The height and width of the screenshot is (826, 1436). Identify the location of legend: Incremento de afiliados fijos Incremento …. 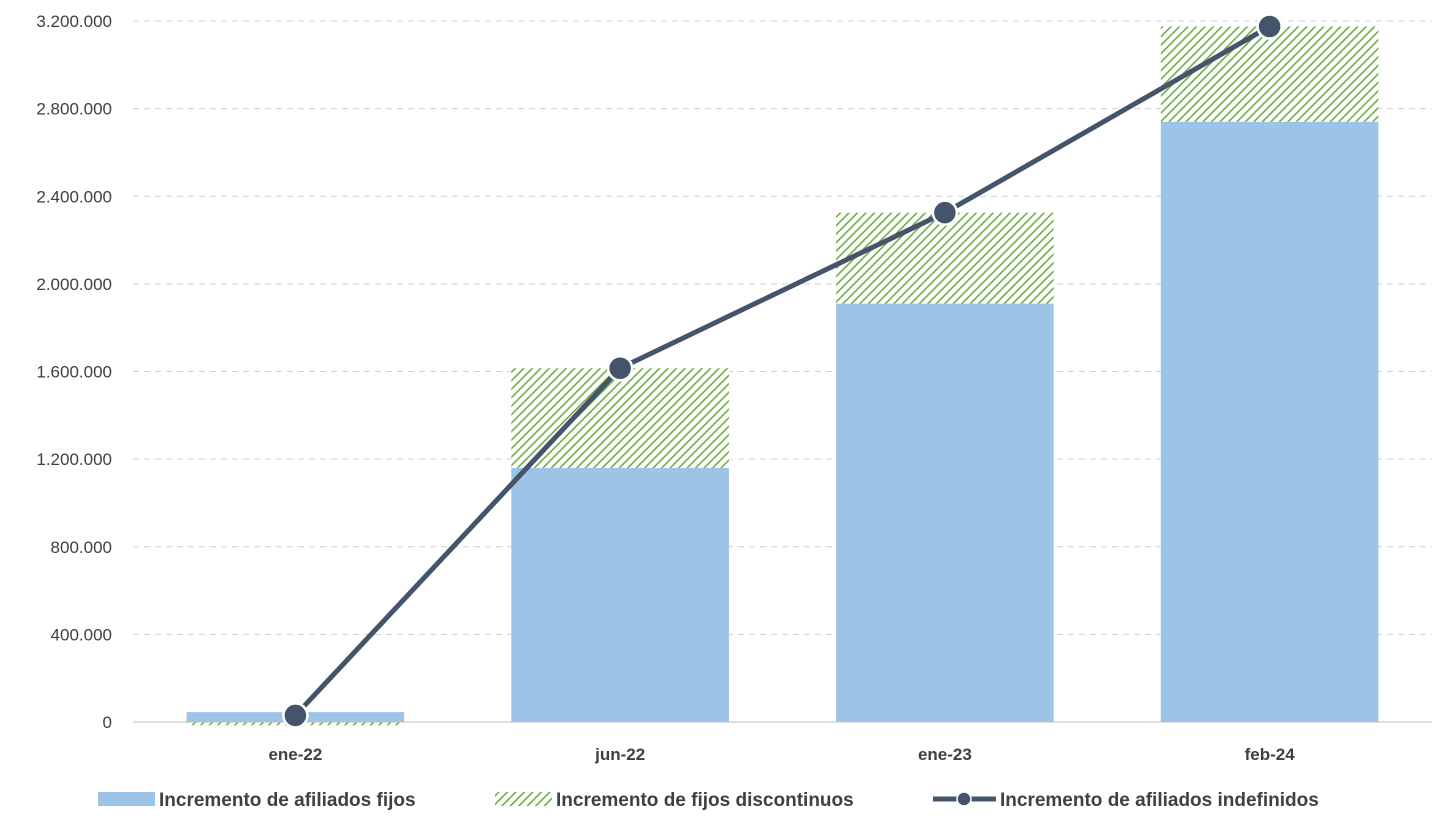
(708, 800).